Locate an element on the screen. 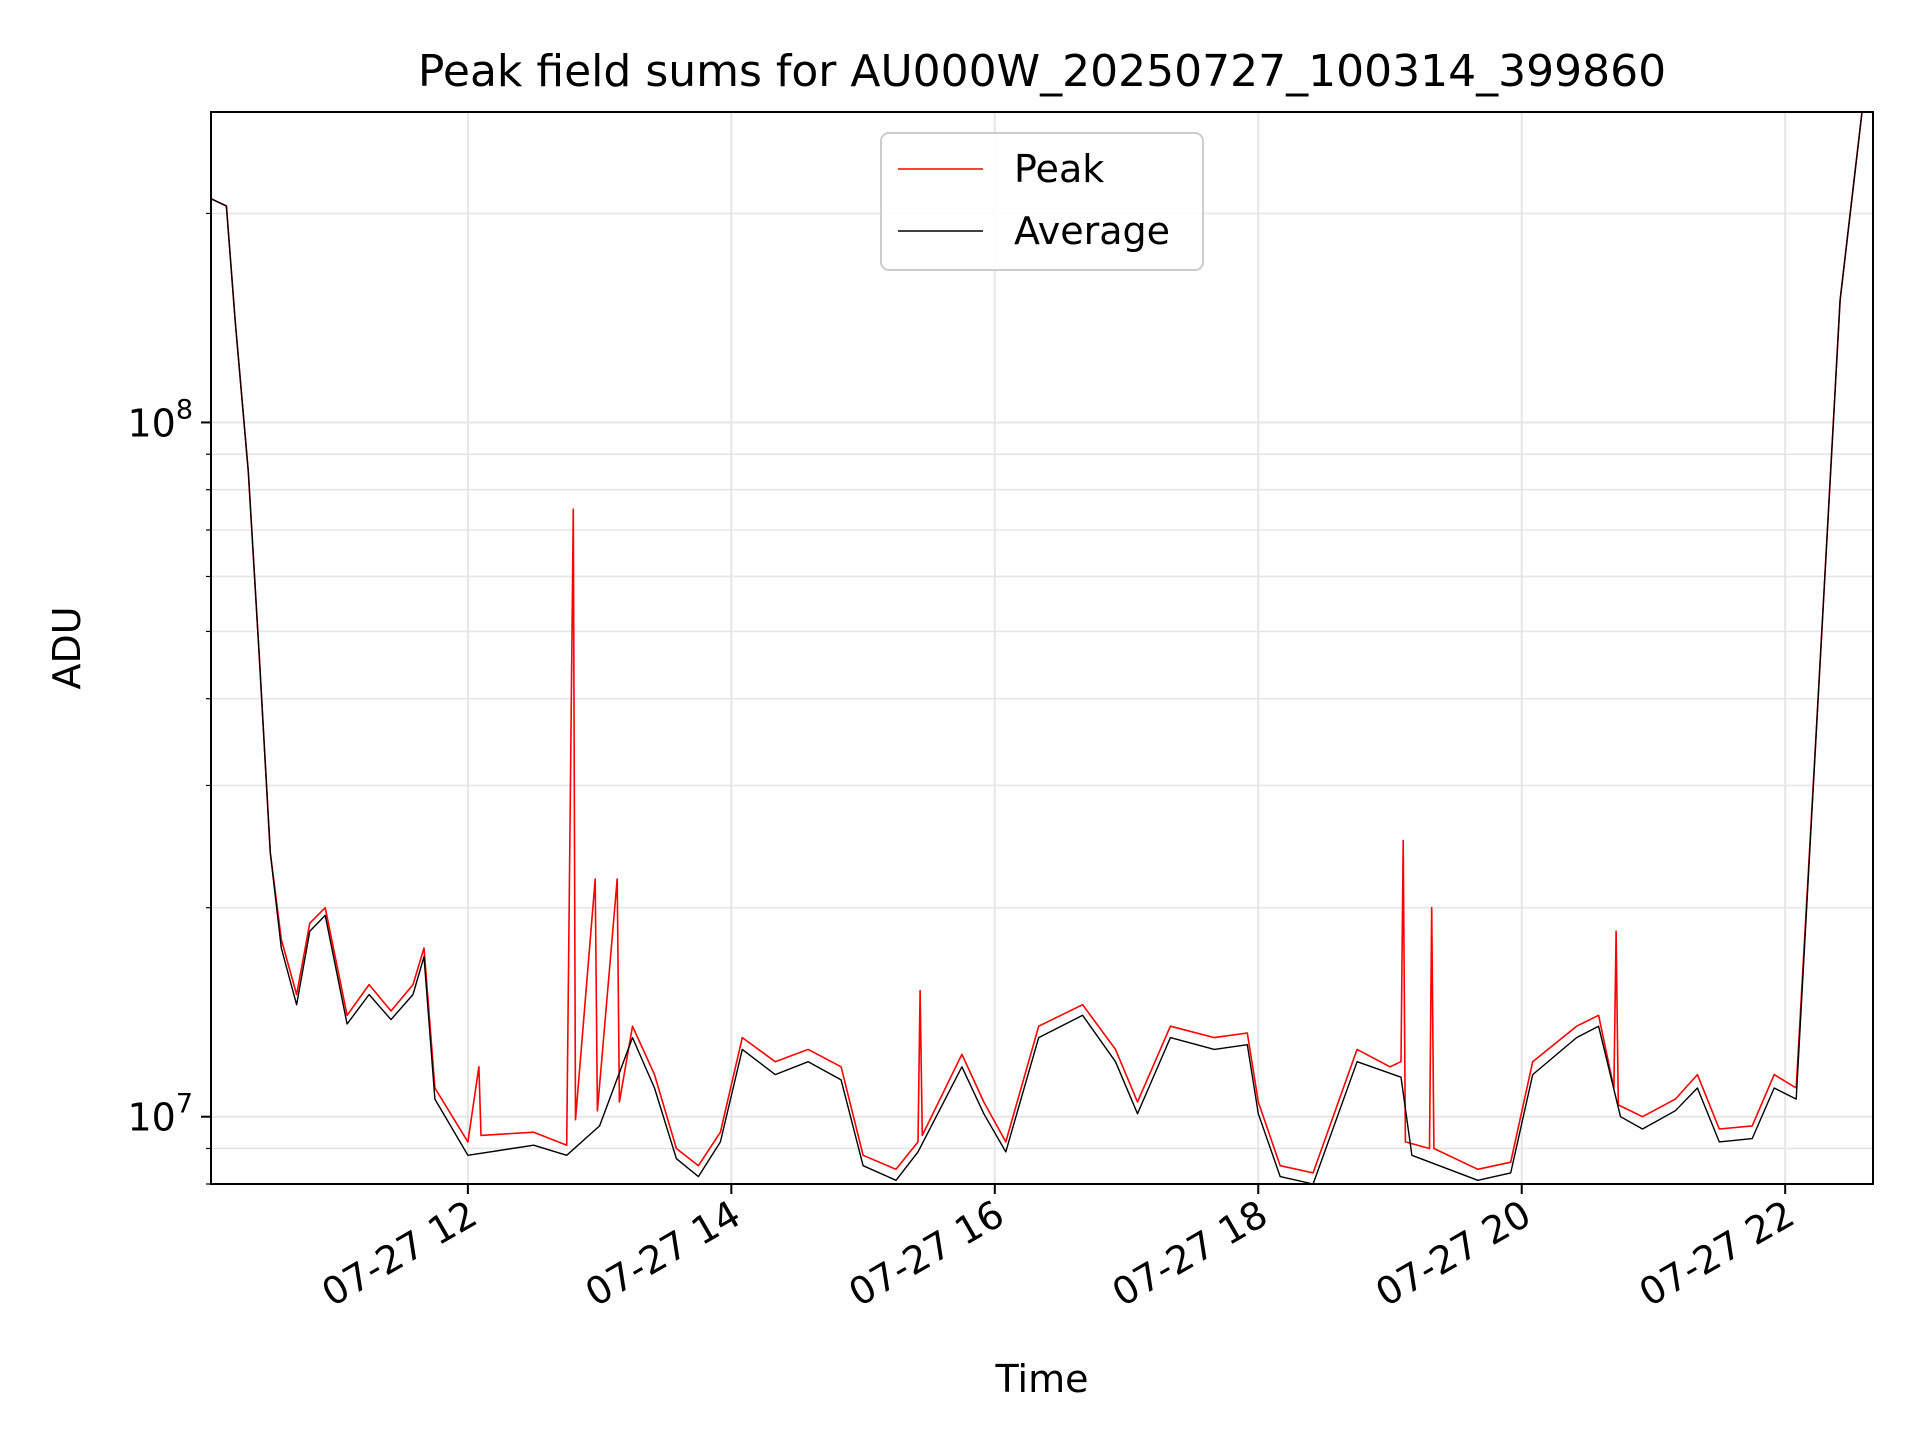 The image size is (1920, 1440). legend: Peak Average is located at coordinates (1042, 201).